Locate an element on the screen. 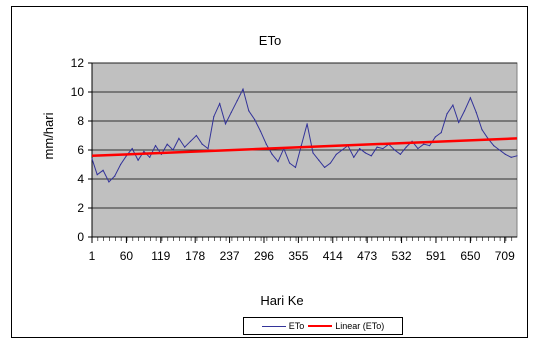 This screenshot has height=345, width=539. y-tick-label-0: 0 is located at coordinates (80, 237).